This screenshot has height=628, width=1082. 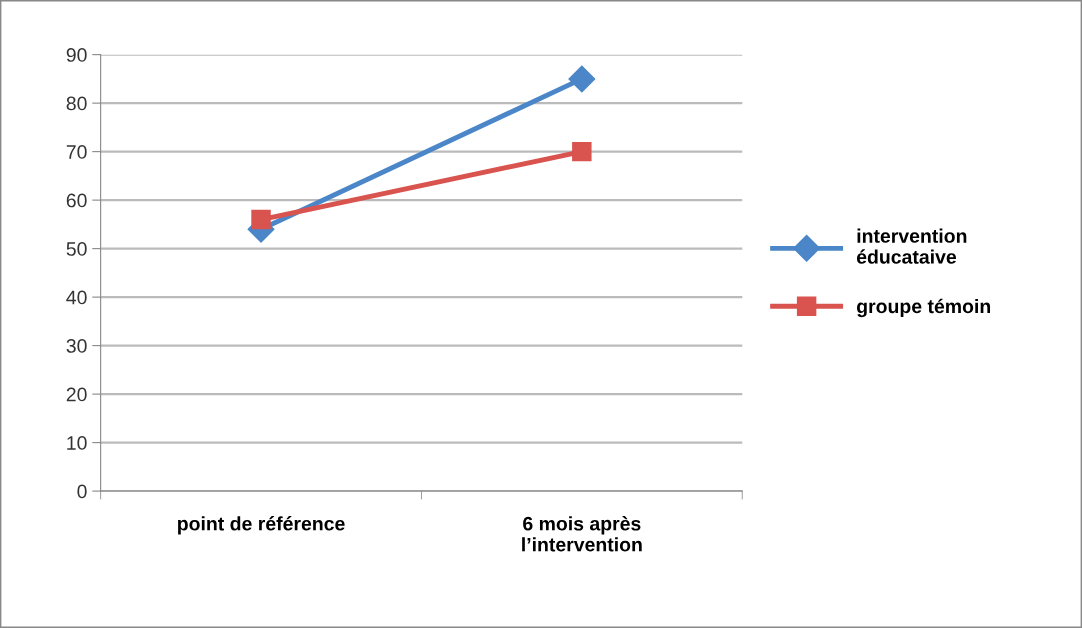 What do you see at coordinates (77, 443) in the screenshot?
I see `y-tick-label: 10` at bounding box center [77, 443].